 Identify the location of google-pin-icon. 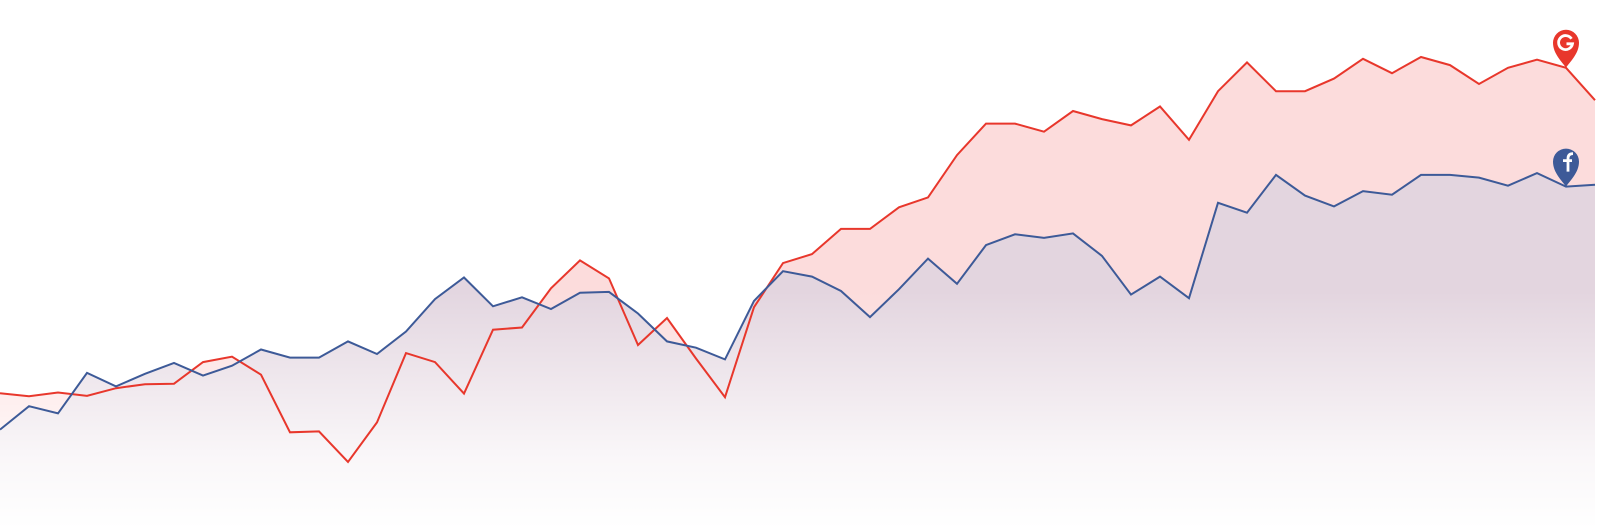
(1566, 48).